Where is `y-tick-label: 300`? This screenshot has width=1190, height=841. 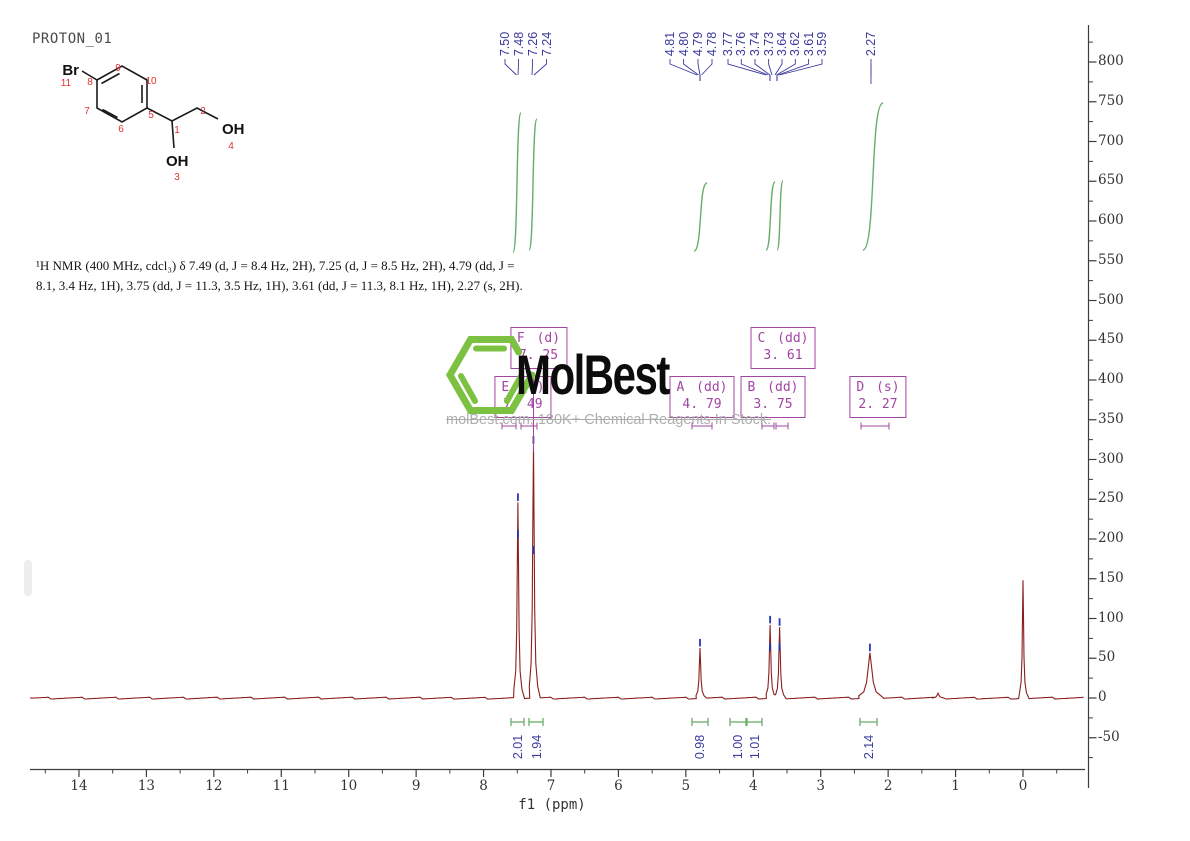
y-tick-label: 300 is located at coordinates (1111, 458).